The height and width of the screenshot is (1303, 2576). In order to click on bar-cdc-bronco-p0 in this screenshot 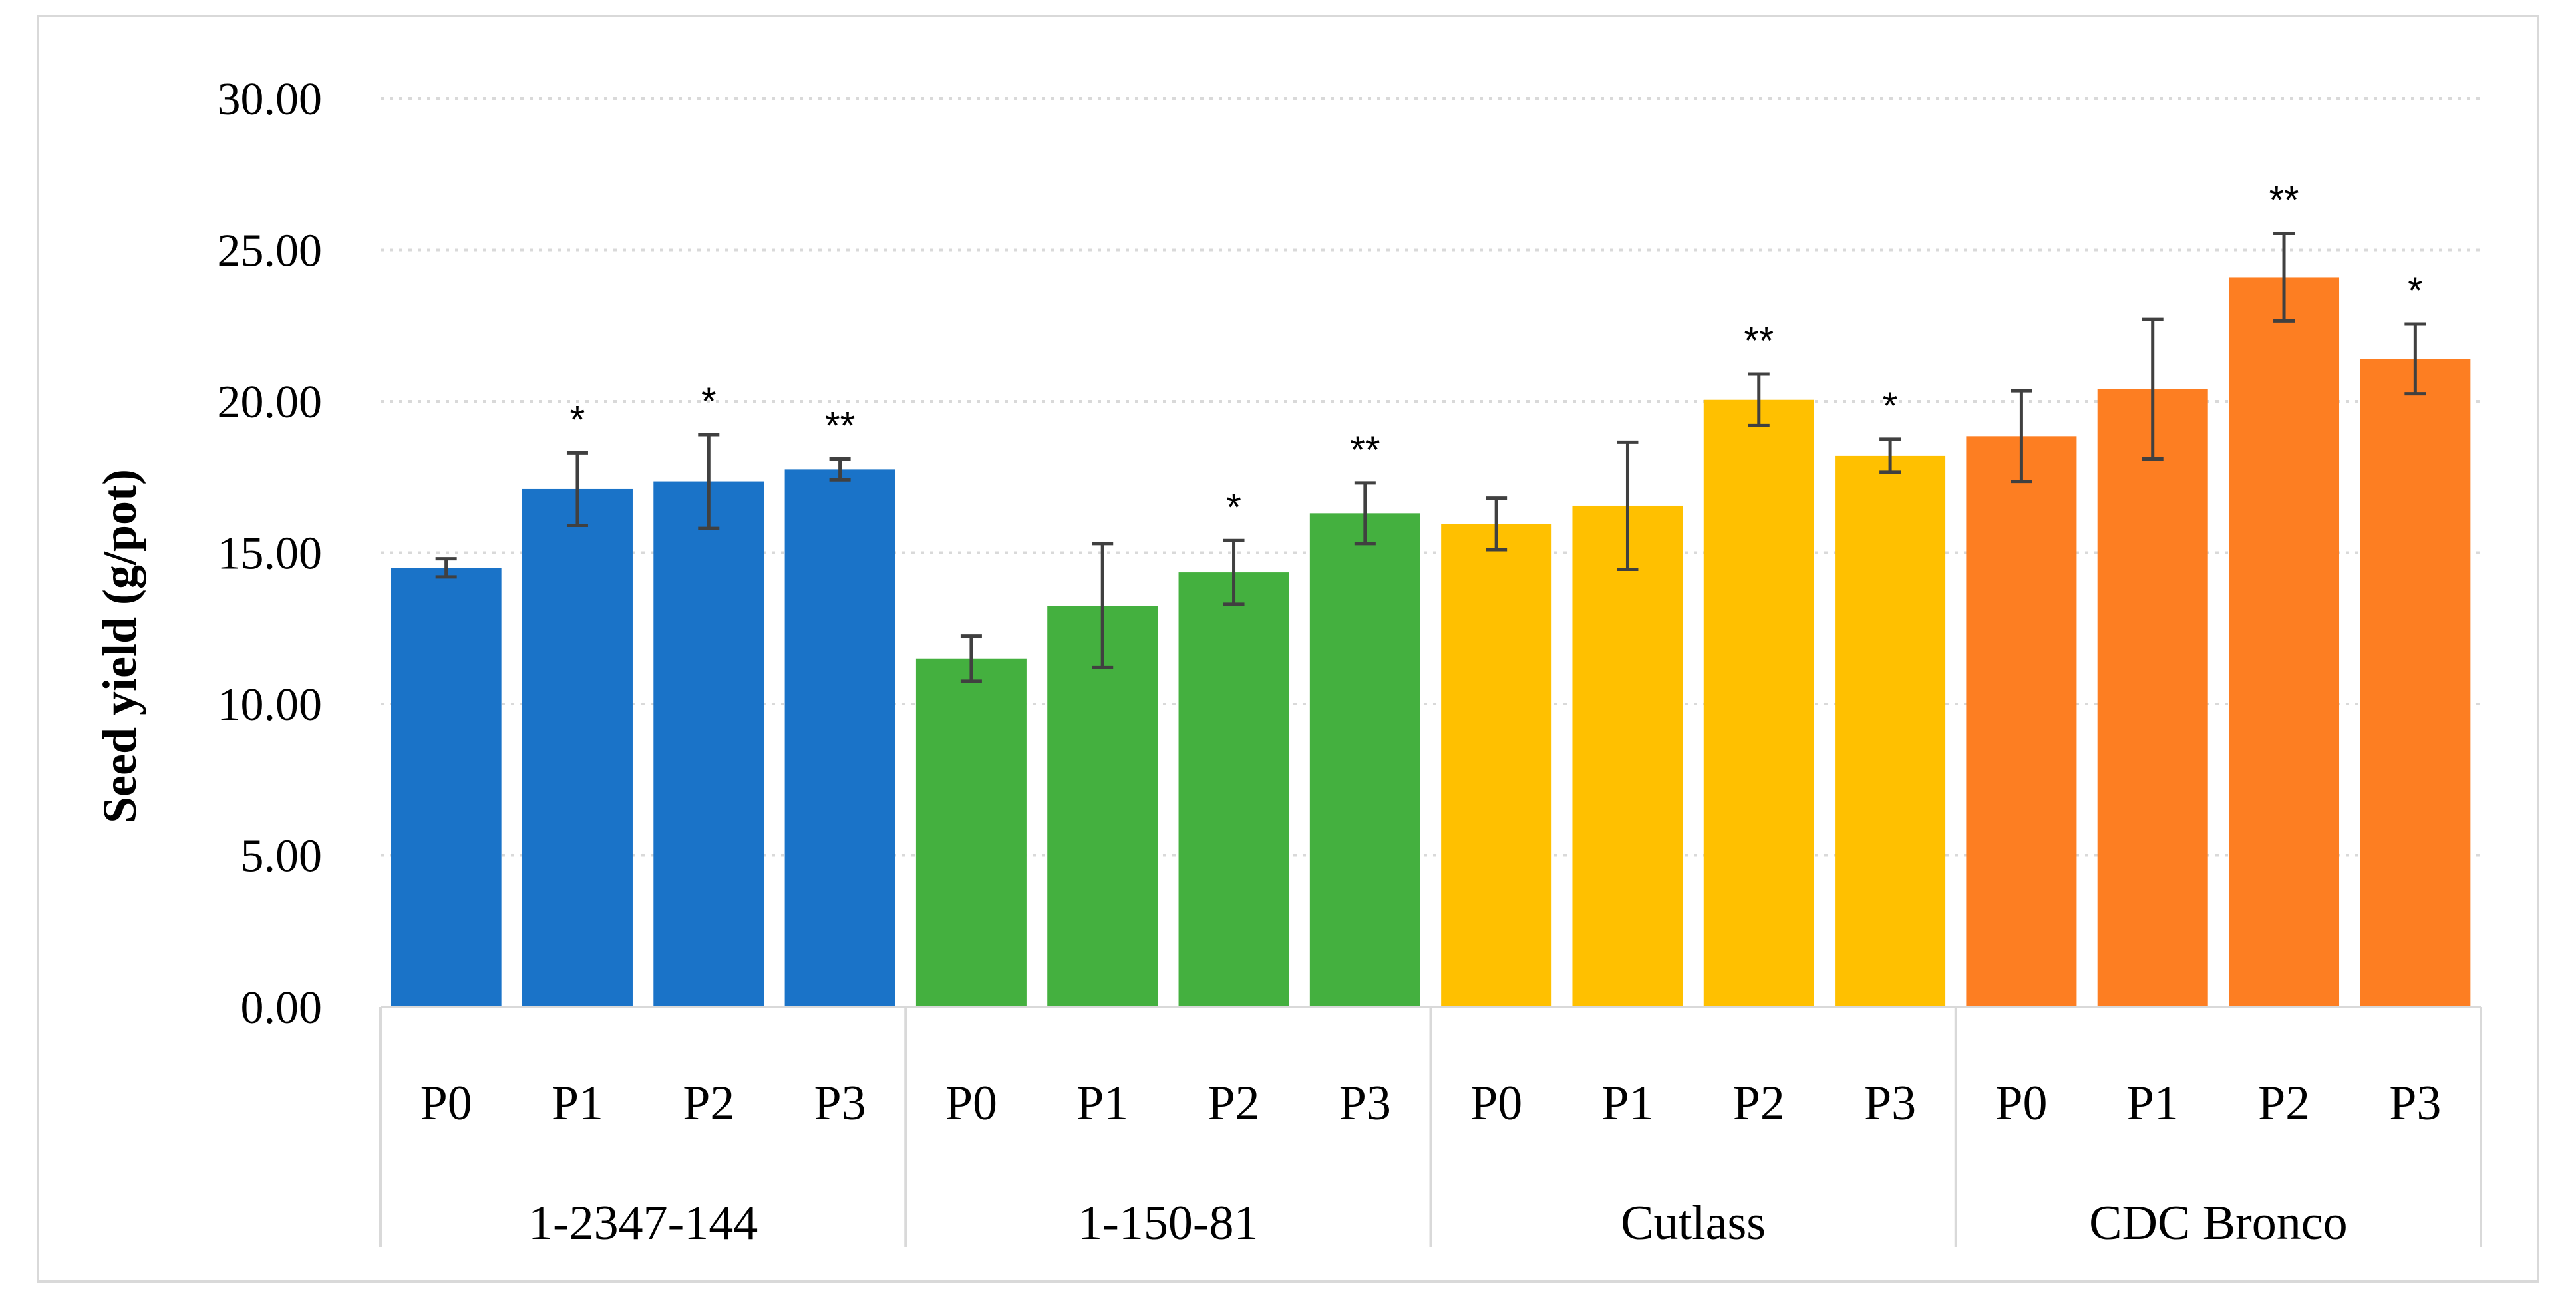, I will do `click(2021, 722)`.